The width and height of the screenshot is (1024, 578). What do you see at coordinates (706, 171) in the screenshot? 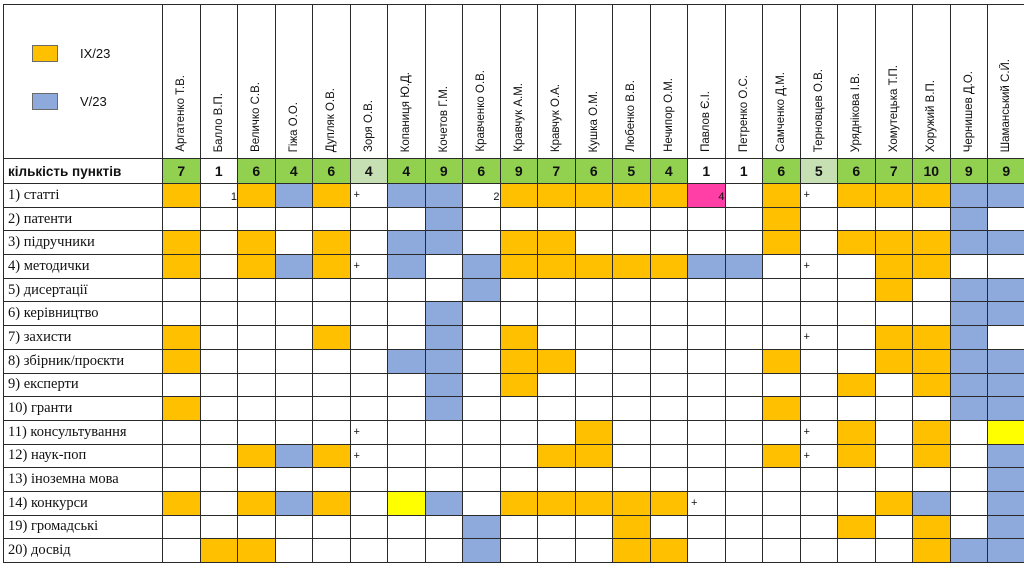
I see `count-cell: 1` at bounding box center [706, 171].